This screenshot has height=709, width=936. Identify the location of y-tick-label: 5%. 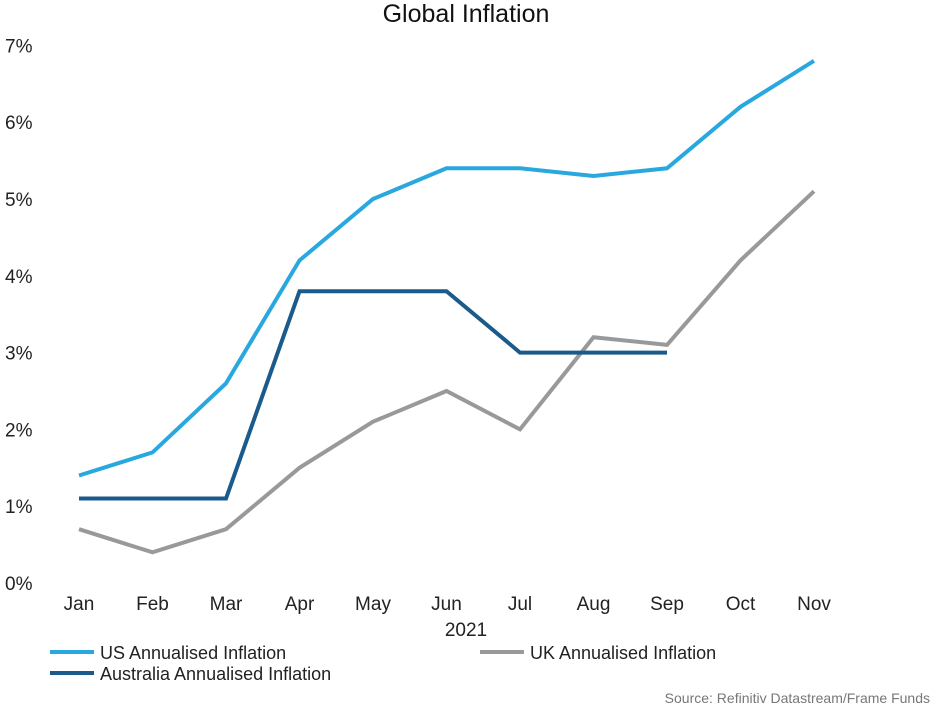
(19, 200).